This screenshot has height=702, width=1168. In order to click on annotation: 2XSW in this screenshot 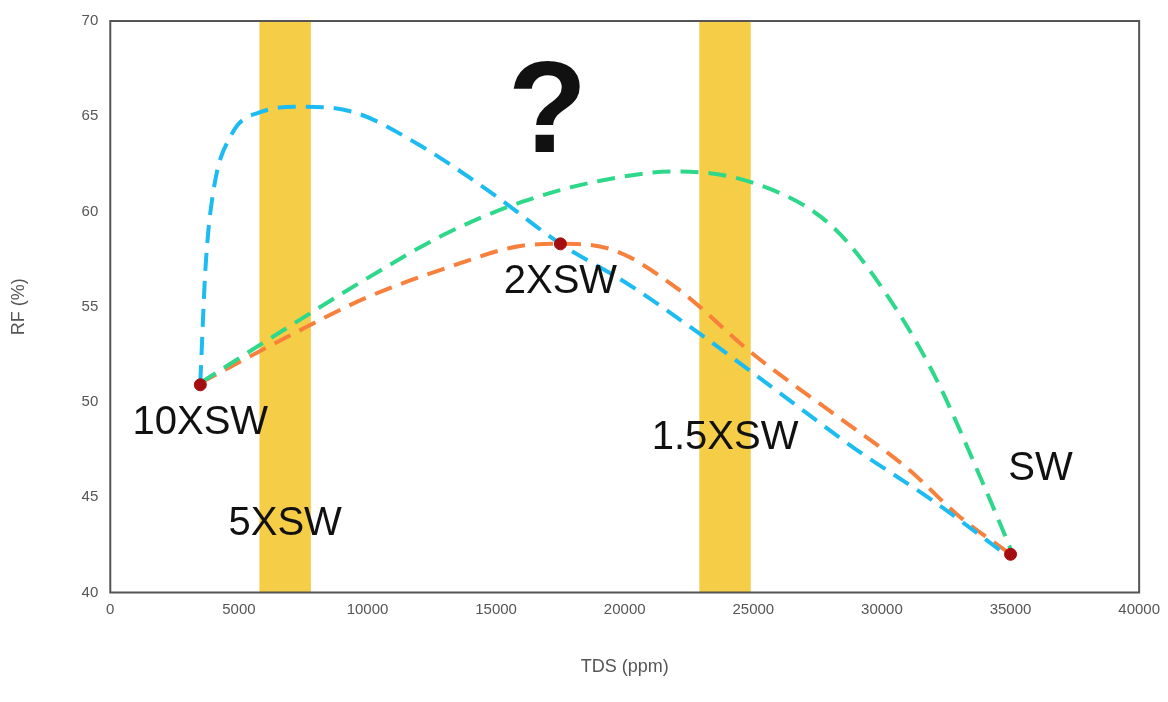, I will do `click(560, 278)`.